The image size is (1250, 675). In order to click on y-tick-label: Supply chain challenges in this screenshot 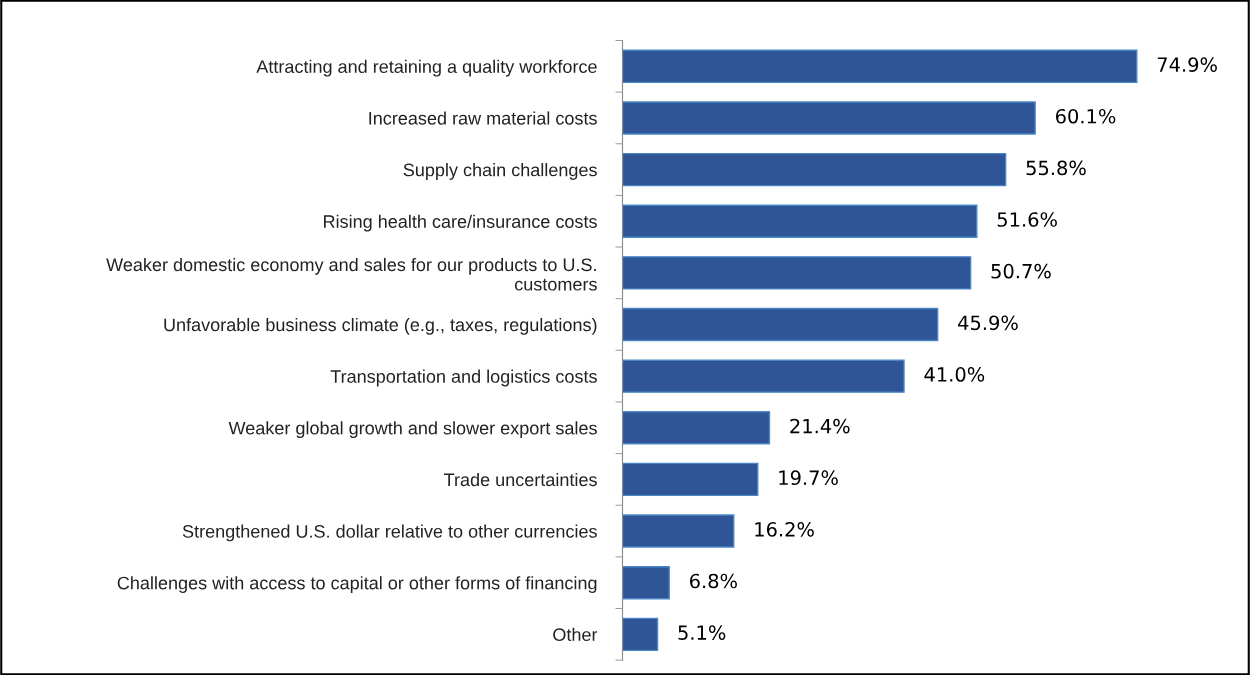, I will do `click(500, 171)`.